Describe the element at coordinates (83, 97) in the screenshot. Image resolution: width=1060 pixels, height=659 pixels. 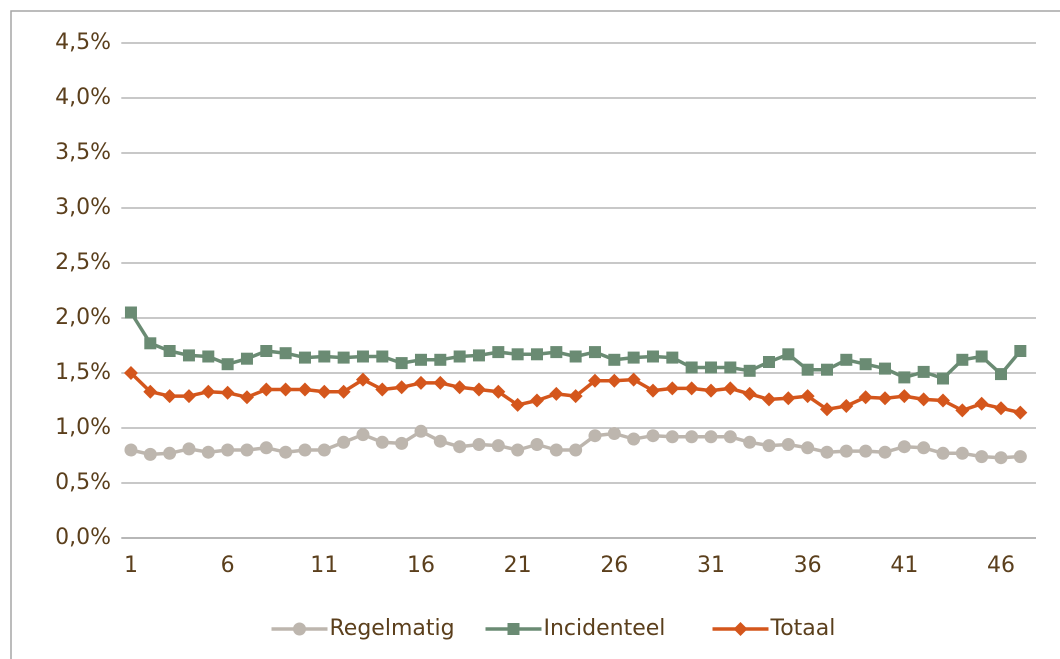
I see `y-tick-label: 4,0%` at that location.